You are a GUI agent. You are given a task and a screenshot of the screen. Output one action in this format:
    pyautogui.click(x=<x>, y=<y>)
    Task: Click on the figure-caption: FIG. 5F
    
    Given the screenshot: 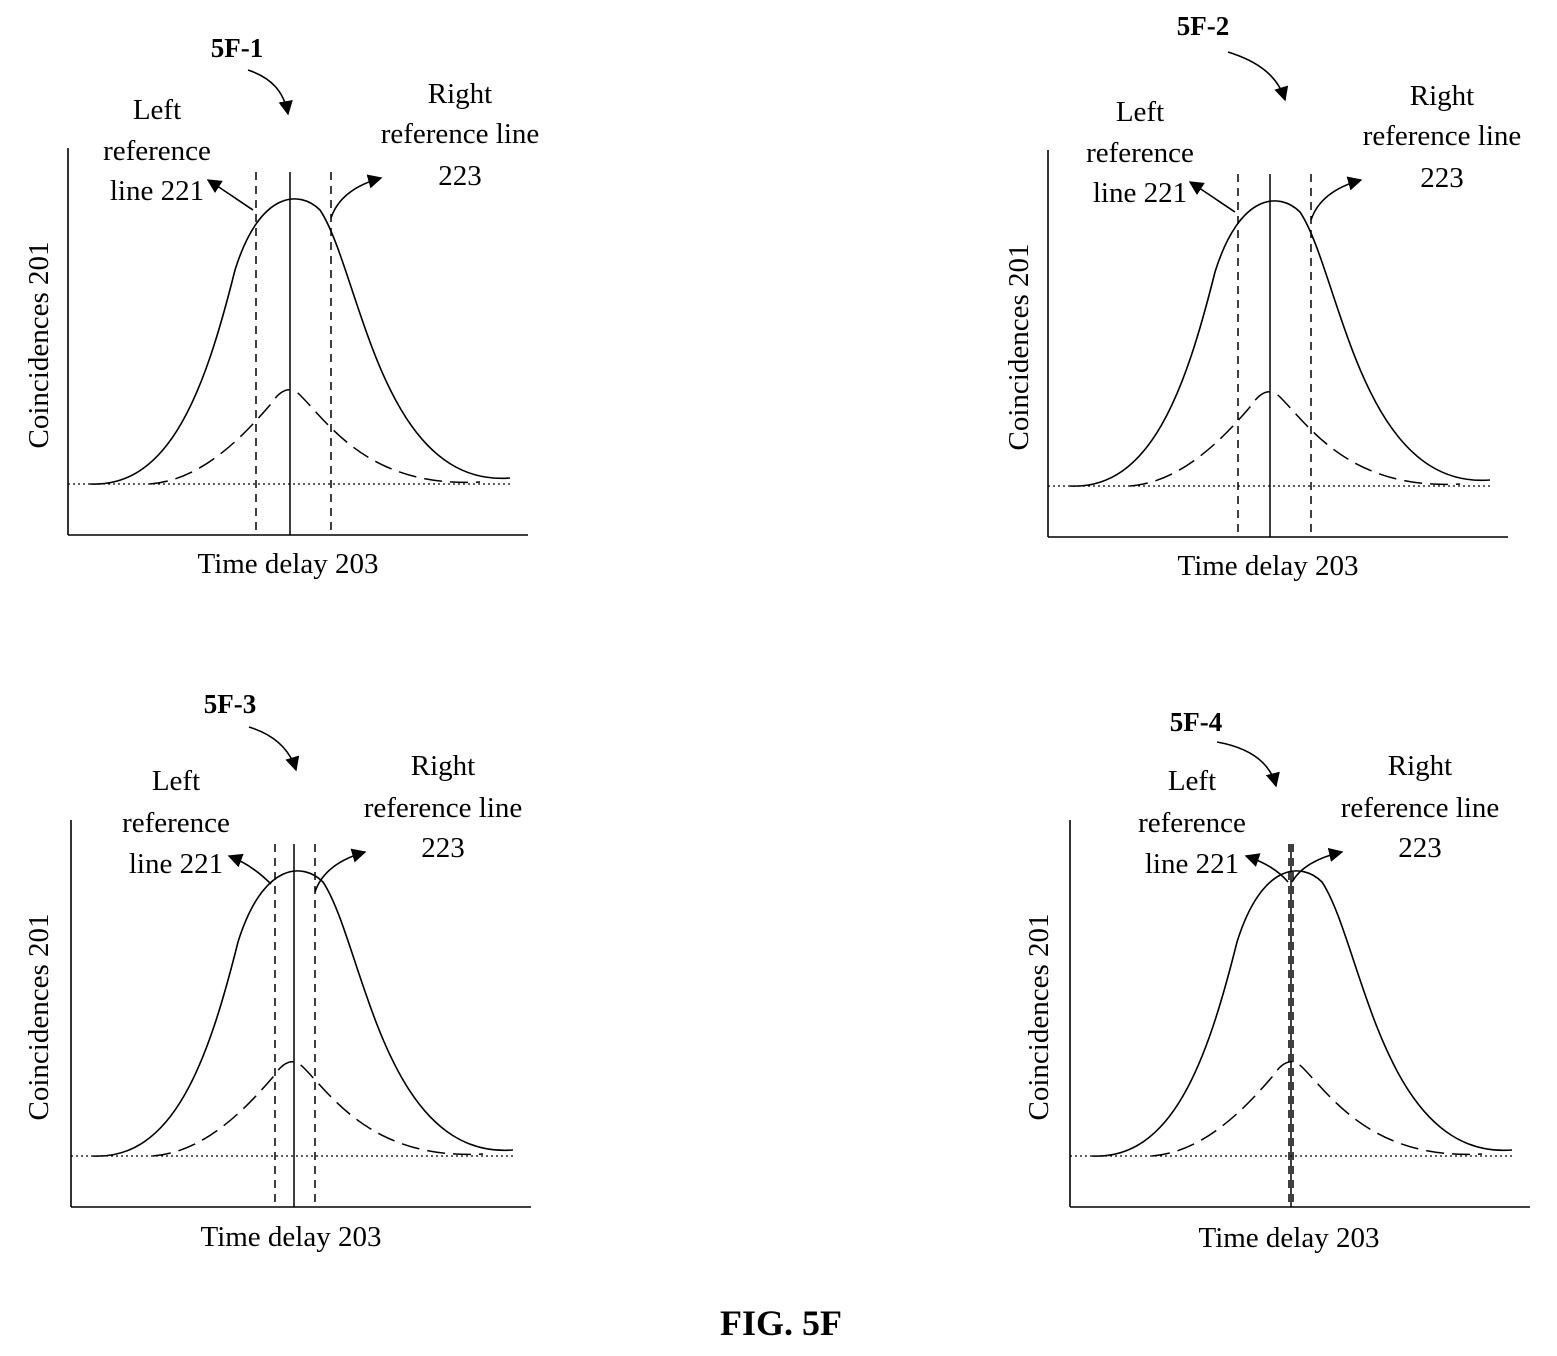 What is the action you would take?
    pyautogui.click(x=781, y=1323)
    